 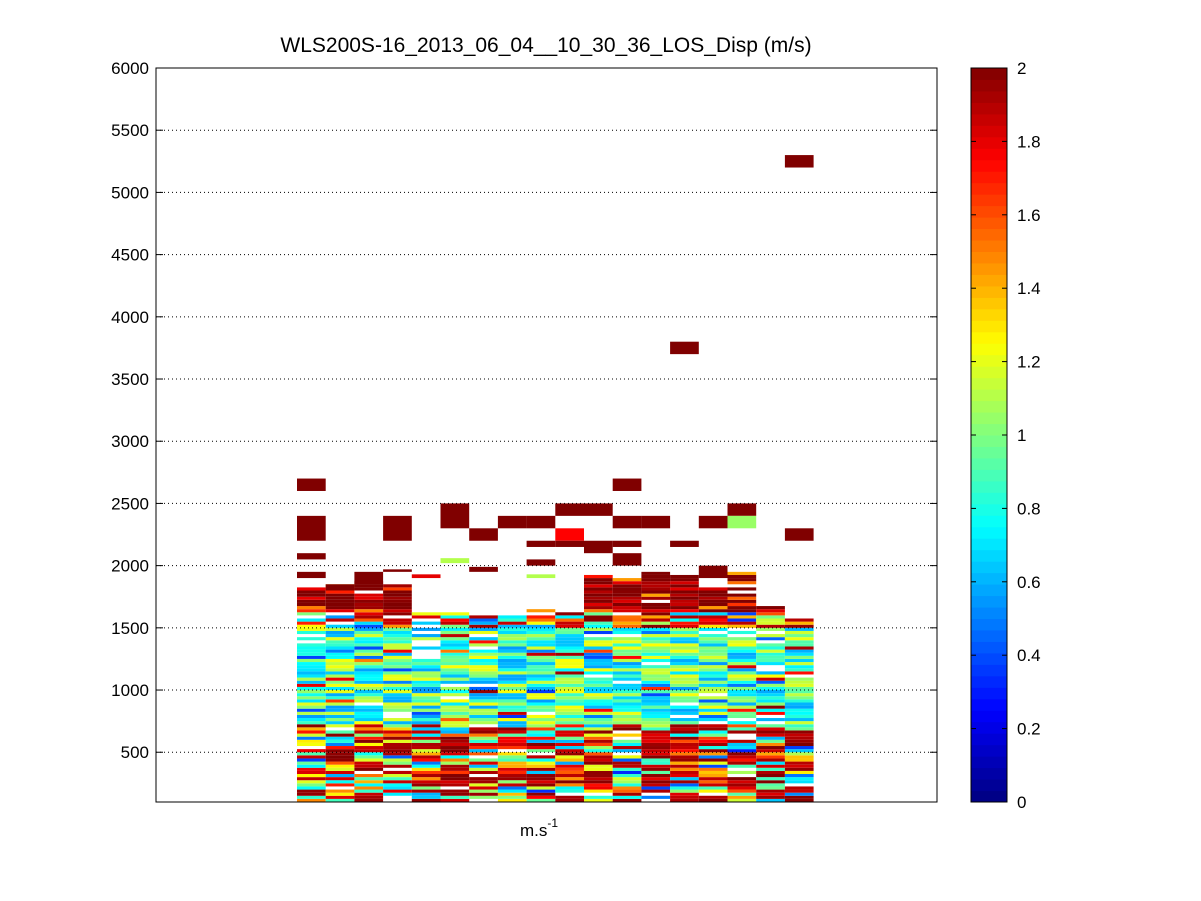 What do you see at coordinates (1021, 68) in the screenshot?
I see `colorbar-tick-label: 2` at bounding box center [1021, 68].